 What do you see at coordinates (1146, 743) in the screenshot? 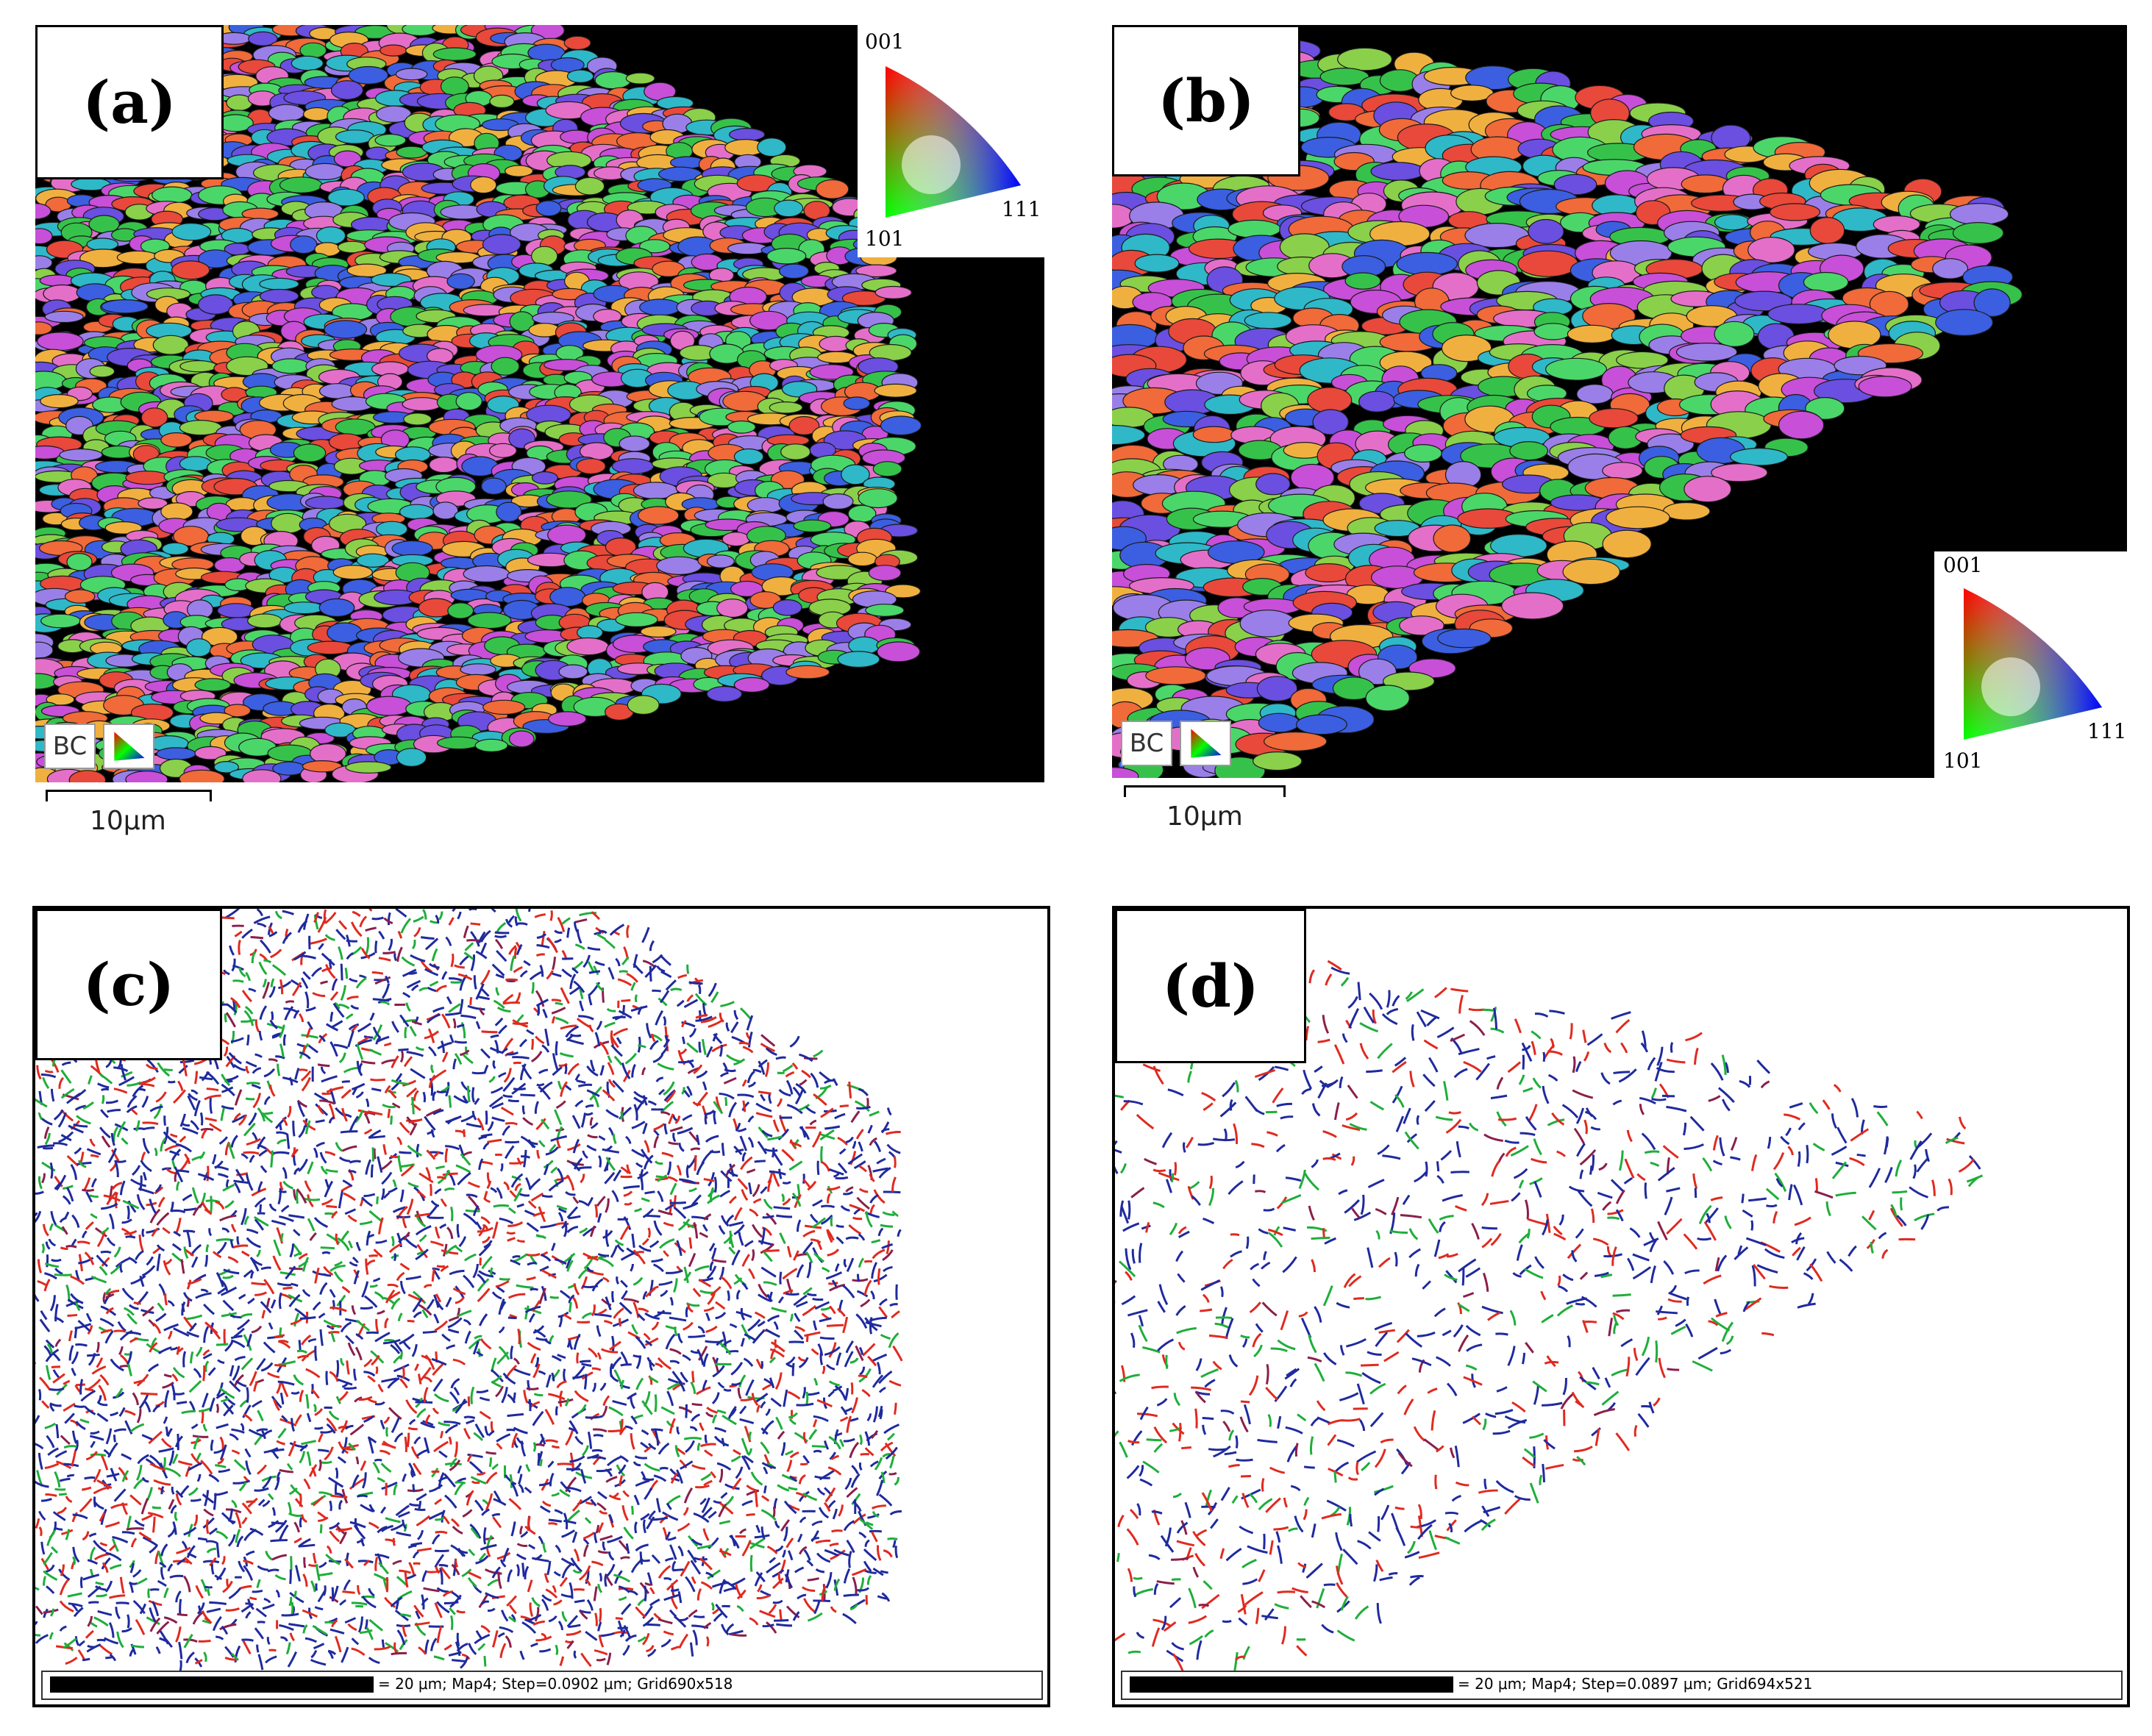
I see `bc-button-b: BC` at bounding box center [1146, 743].